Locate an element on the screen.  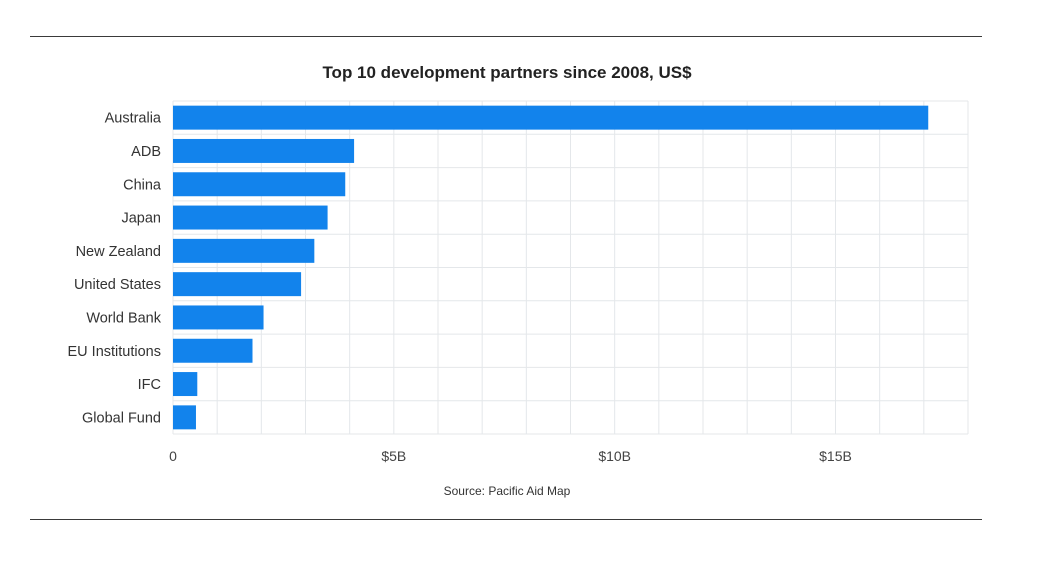
category-label: ADB is located at coordinates (146, 152).